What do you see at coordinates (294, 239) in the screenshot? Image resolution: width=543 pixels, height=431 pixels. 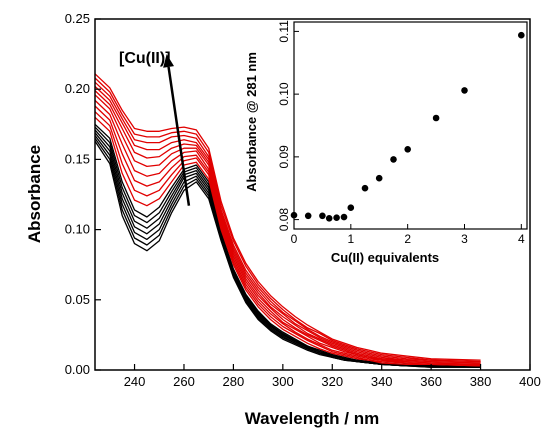 I see `inset-x-tick-label: 0` at bounding box center [294, 239].